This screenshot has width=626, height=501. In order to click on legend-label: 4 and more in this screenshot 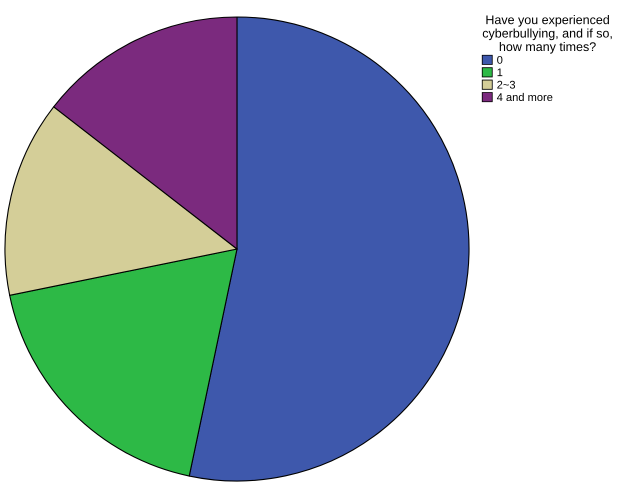, I will do `click(524, 97)`.